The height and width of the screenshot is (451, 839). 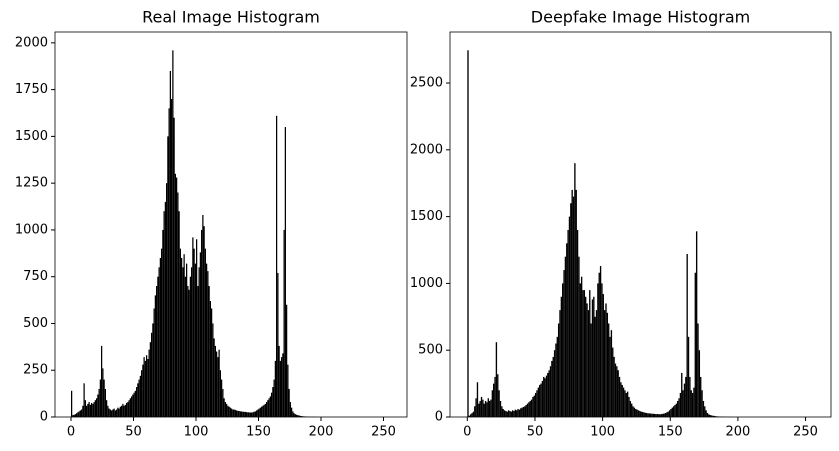 I want to click on y-tick-label: 750, so click(x=35, y=276).